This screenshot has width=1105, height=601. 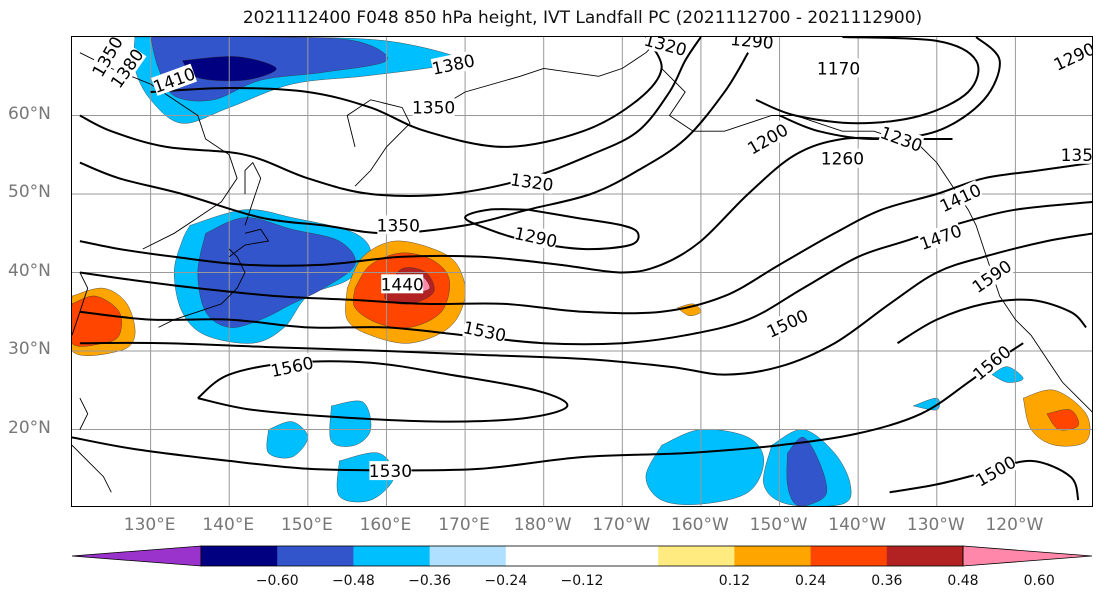 I want to click on contour-label-text: 1440, so click(x=402, y=285).